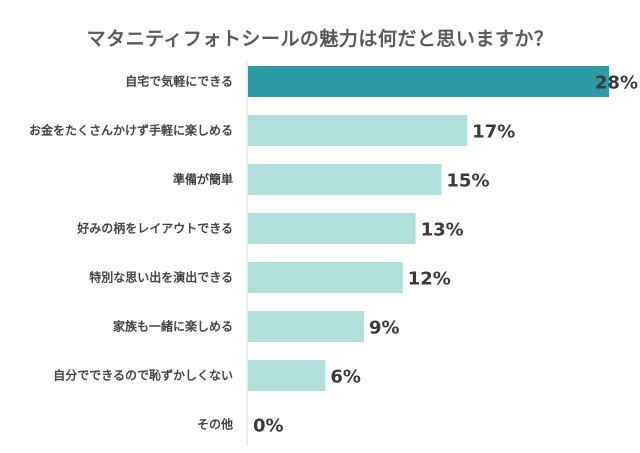 The width and height of the screenshot is (640, 453). What do you see at coordinates (442, 230) in the screenshot?
I see `value-label: 13%` at bounding box center [442, 230].